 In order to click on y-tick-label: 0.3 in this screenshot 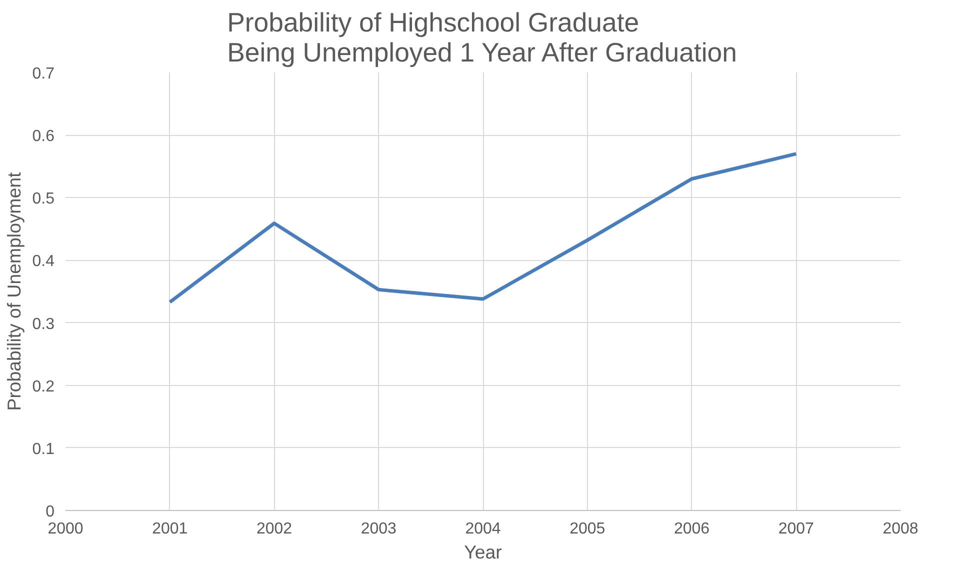, I will do `click(43, 324)`.